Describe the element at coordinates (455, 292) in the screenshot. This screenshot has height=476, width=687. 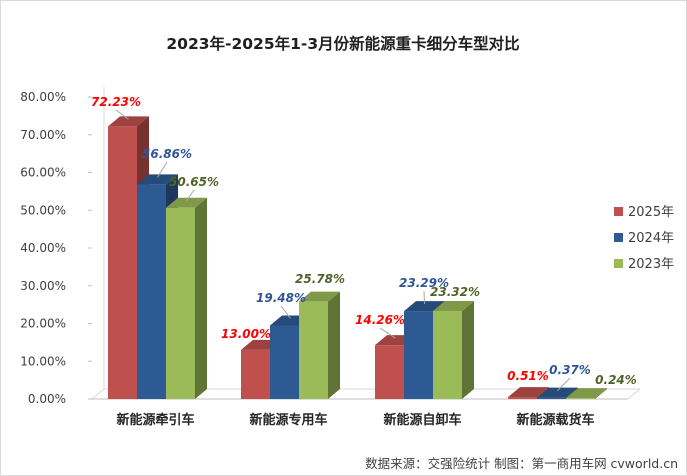
I see `data-label: 23.32%` at that location.